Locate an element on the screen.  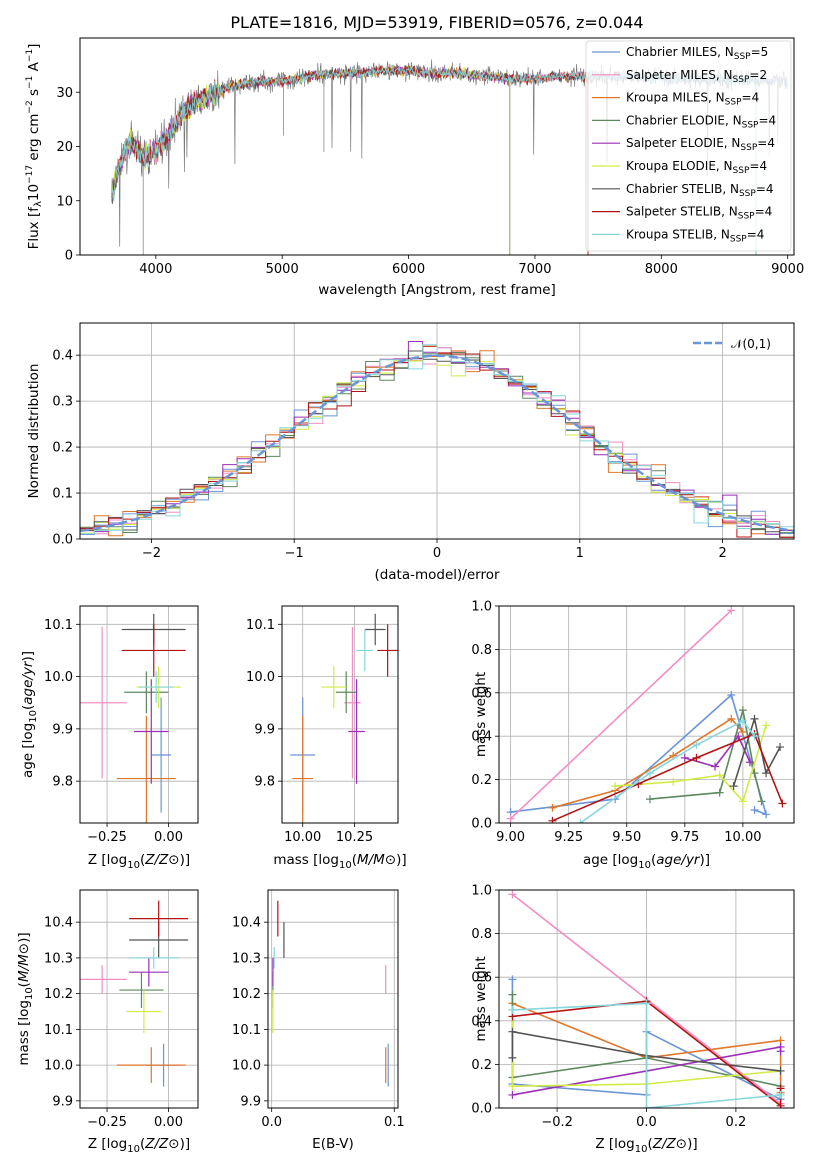
x-tick-label: 10.25 is located at coordinates (354, 837).